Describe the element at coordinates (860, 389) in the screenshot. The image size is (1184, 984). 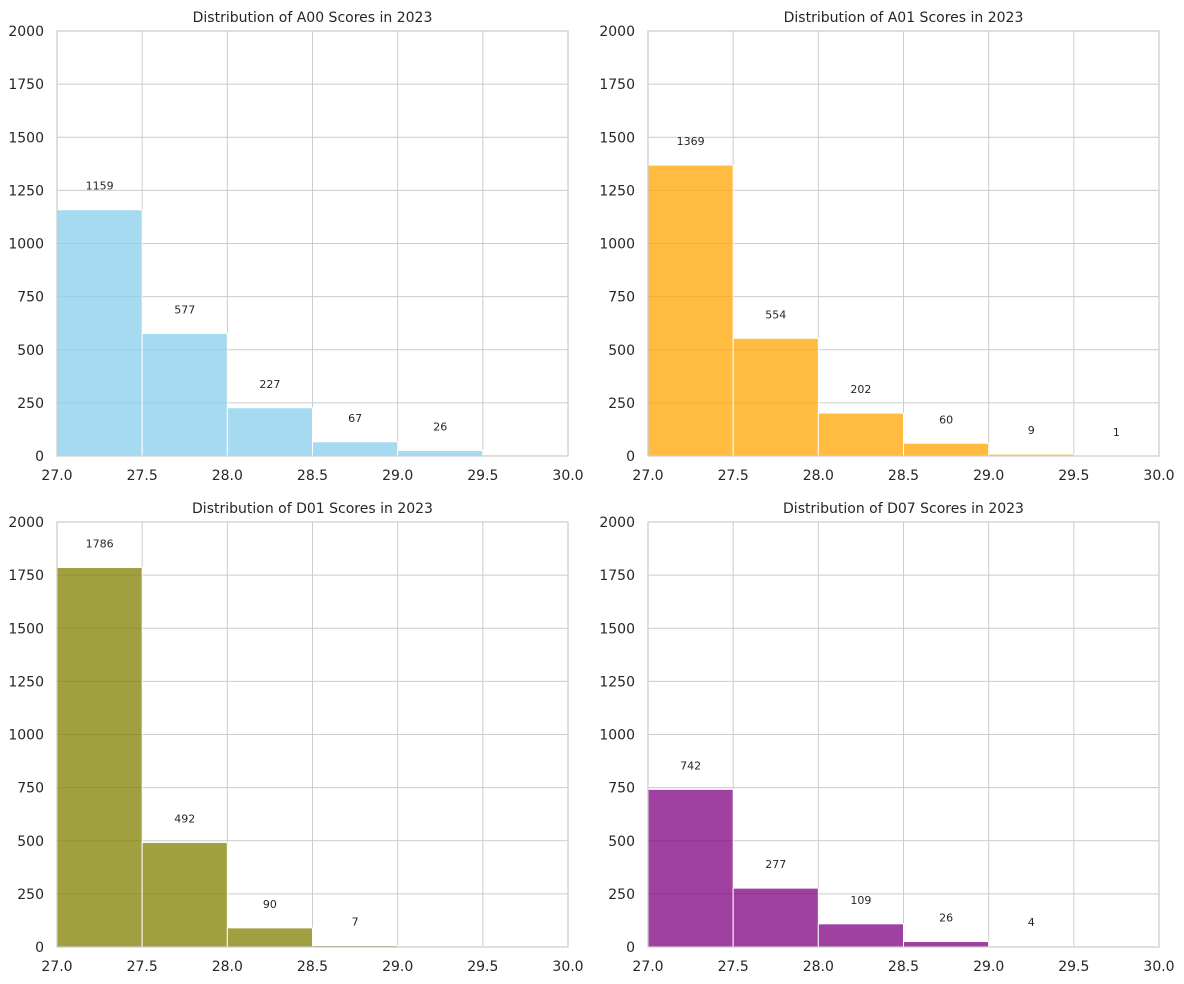
I see `bar-value-label: 202` at that location.